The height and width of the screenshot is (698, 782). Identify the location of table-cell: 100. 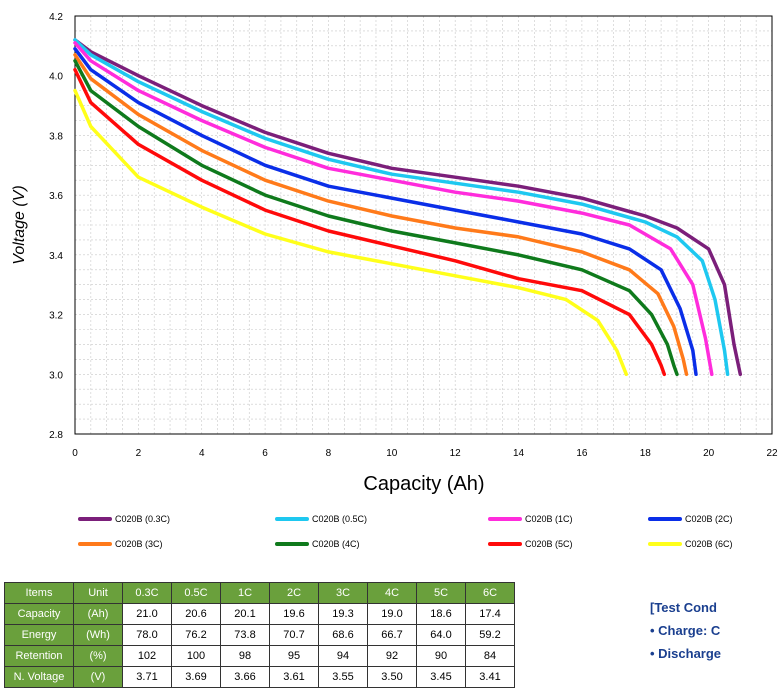
(196, 656).